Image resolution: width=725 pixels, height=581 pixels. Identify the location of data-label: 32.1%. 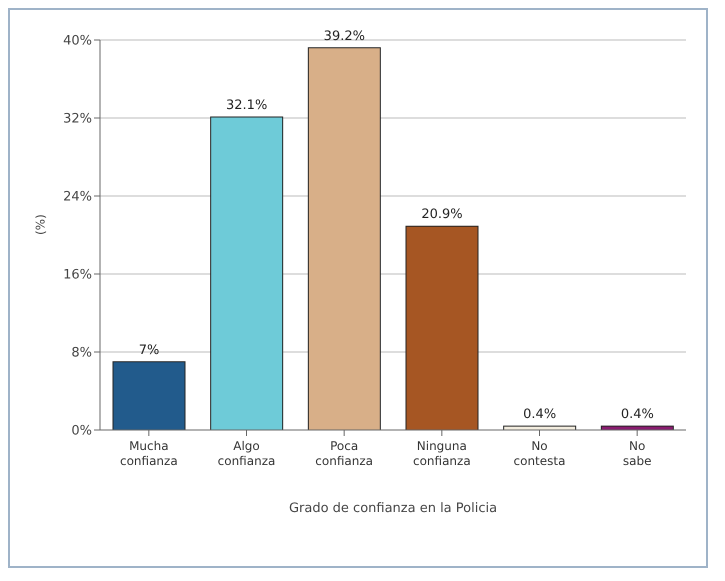
(247, 106).